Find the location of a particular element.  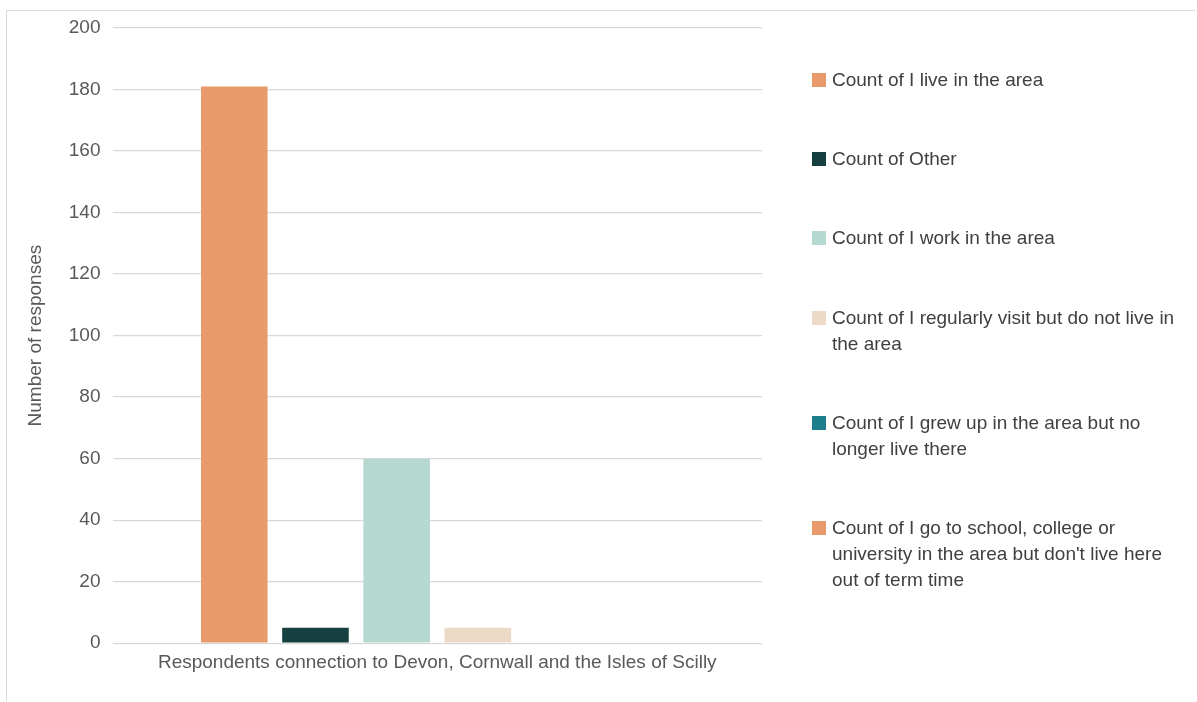

y-tick-label: 200 is located at coordinates (84, 27).